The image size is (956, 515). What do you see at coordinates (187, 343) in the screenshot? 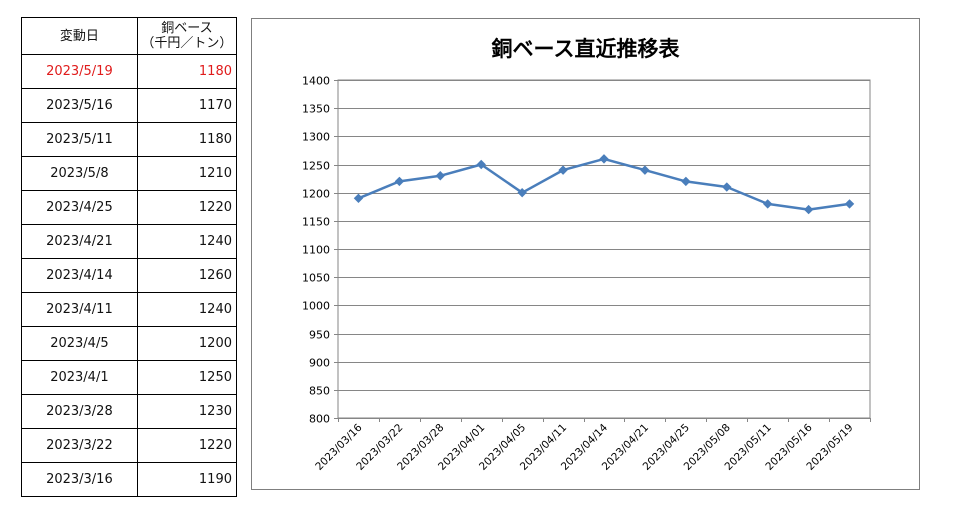
I see `cell-price: 1200` at bounding box center [187, 343].